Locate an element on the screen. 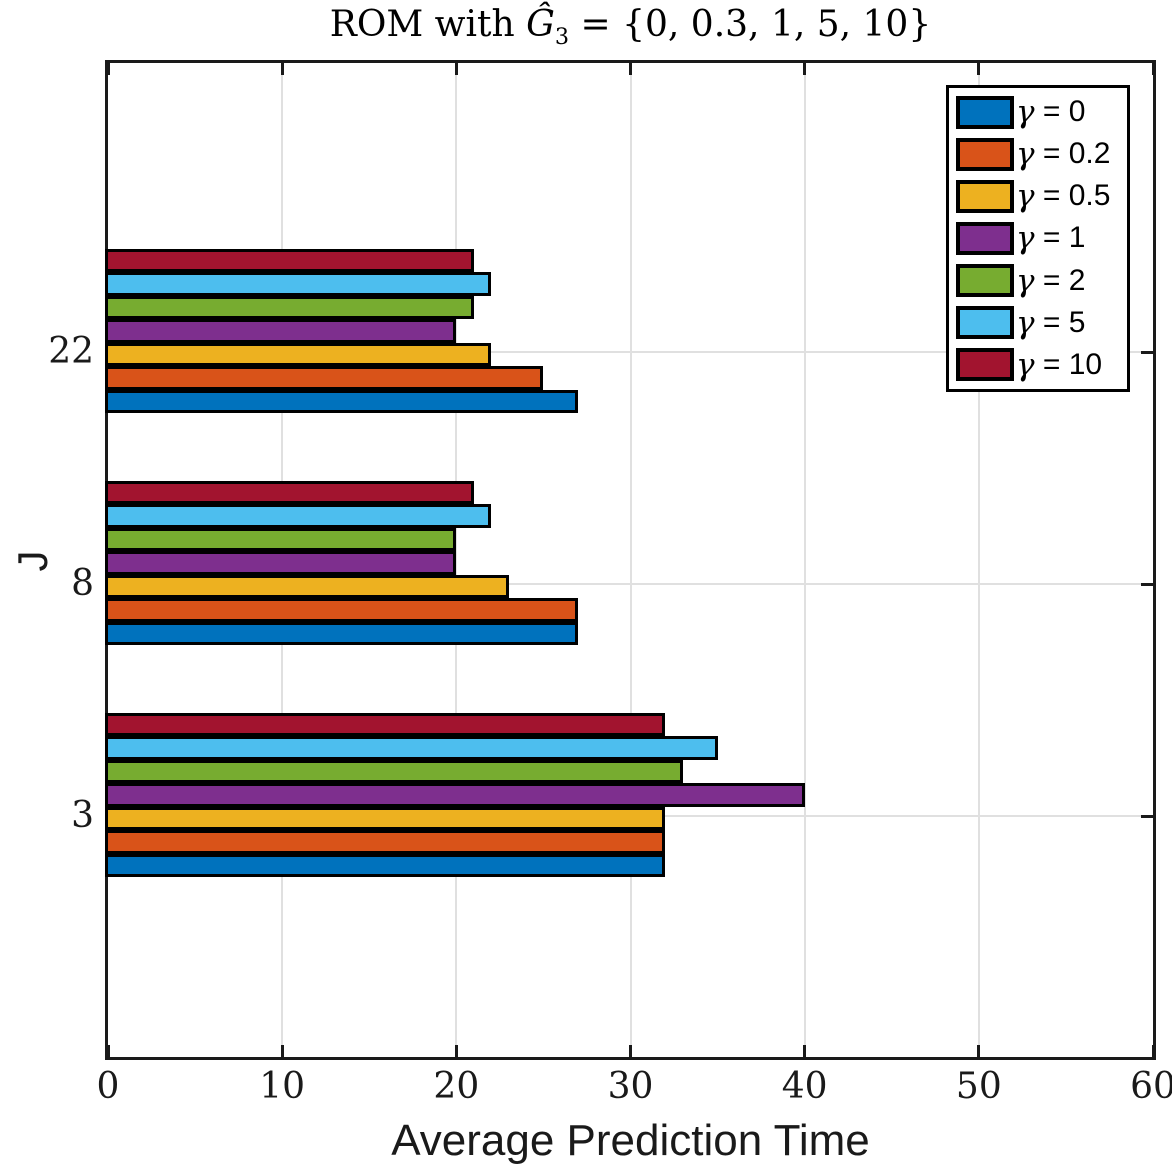  legend-label-value: = 5 is located at coordinates (1060, 322).